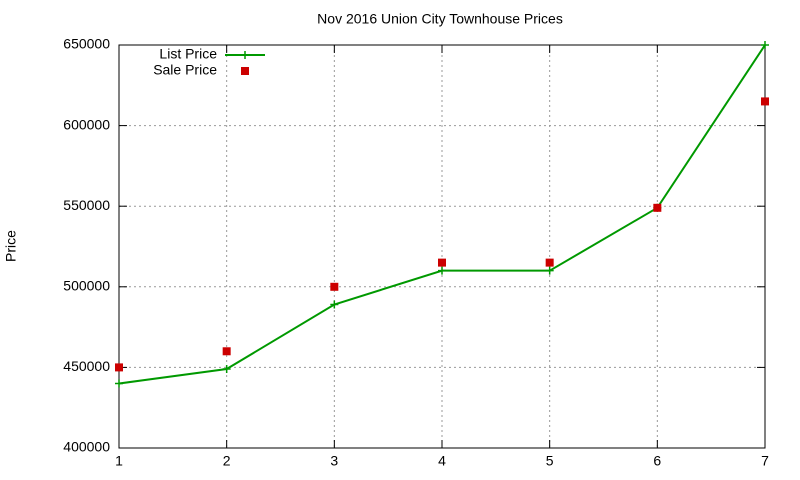 The width and height of the screenshot is (800, 480). What do you see at coordinates (550, 461) in the screenshot?
I see `x-tick-label: 5` at bounding box center [550, 461].